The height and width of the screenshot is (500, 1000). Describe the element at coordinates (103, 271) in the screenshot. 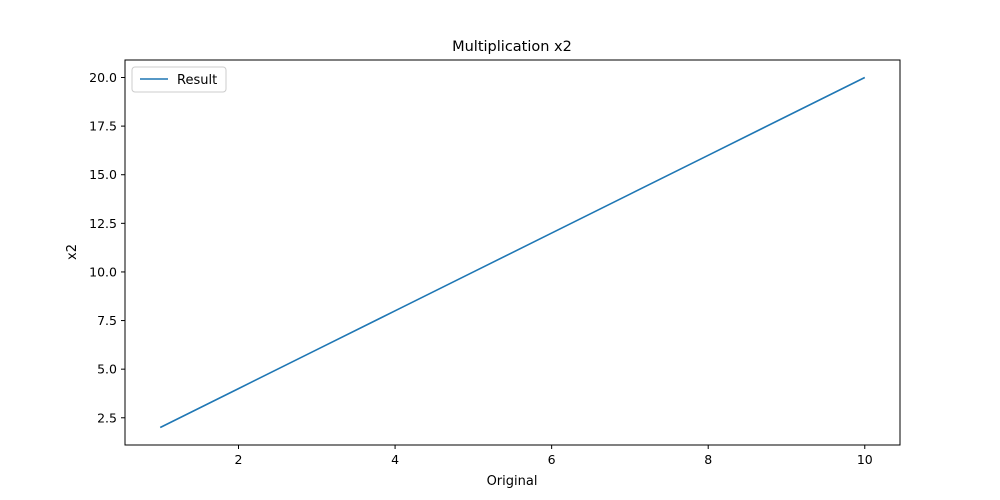

I see `y-tick-label: 10.0` at that location.